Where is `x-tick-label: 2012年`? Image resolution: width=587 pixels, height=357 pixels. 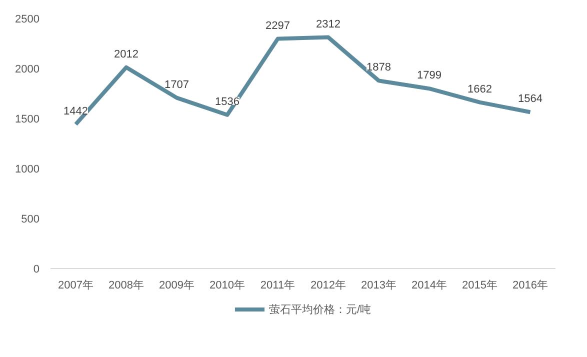
x-tick-label: 2012年 is located at coordinates (328, 286).